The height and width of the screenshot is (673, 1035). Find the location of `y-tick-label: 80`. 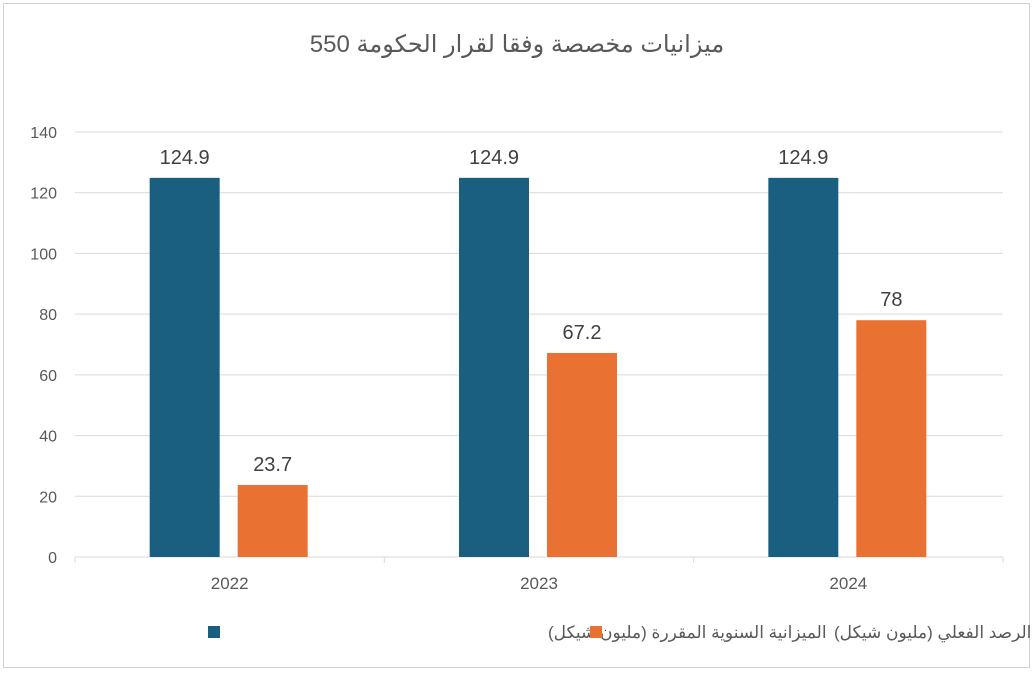

y-tick-label: 80 is located at coordinates (48, 315).